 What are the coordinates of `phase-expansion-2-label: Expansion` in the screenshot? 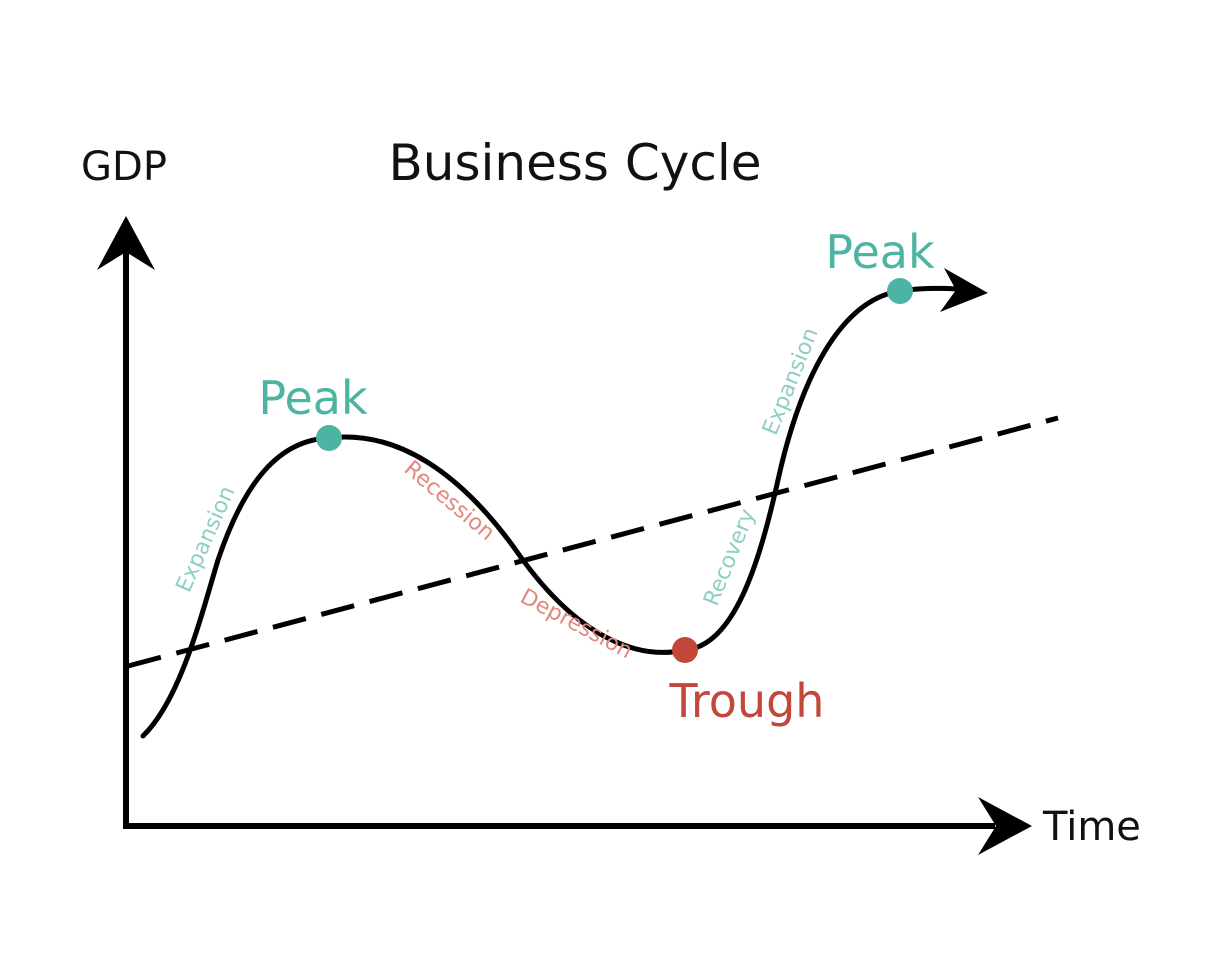 It's located at (791, 381).